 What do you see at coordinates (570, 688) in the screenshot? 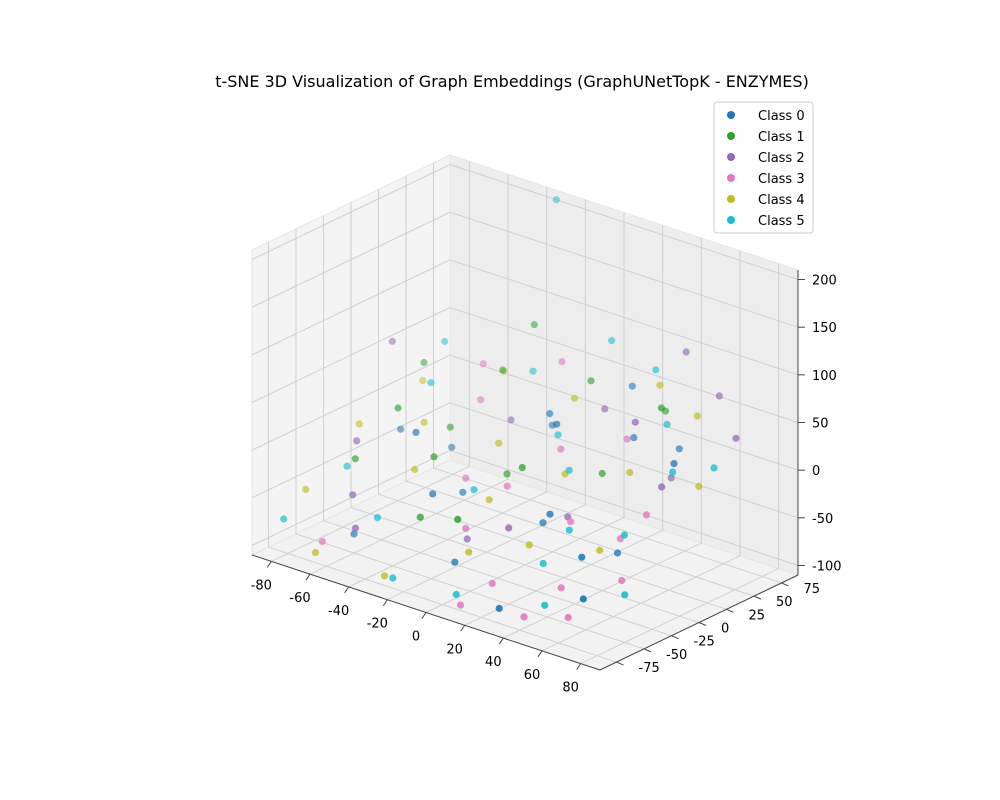
I see `x-tick-label: 80` at bounding box center [570, 688].